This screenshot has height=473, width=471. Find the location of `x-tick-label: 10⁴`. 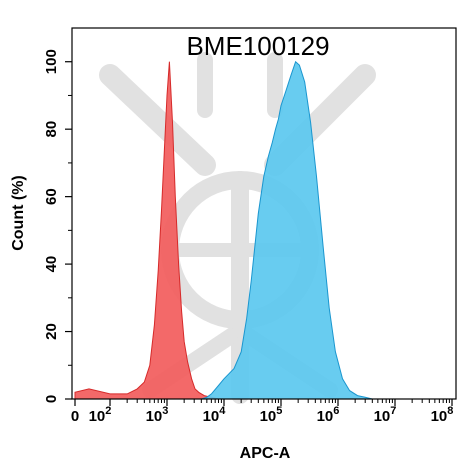

x-tick-label: 10⁴ is located at coordinates (215, 415).